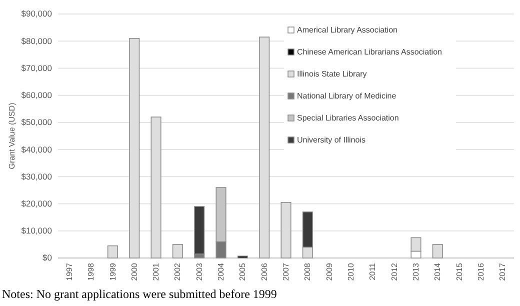 The width and height of the screenshot is (520, 306). What do you see at coordinates (91, 271) in the screenshot?
I see `x-tick-label: 1998` at bounding box center [91, 271].